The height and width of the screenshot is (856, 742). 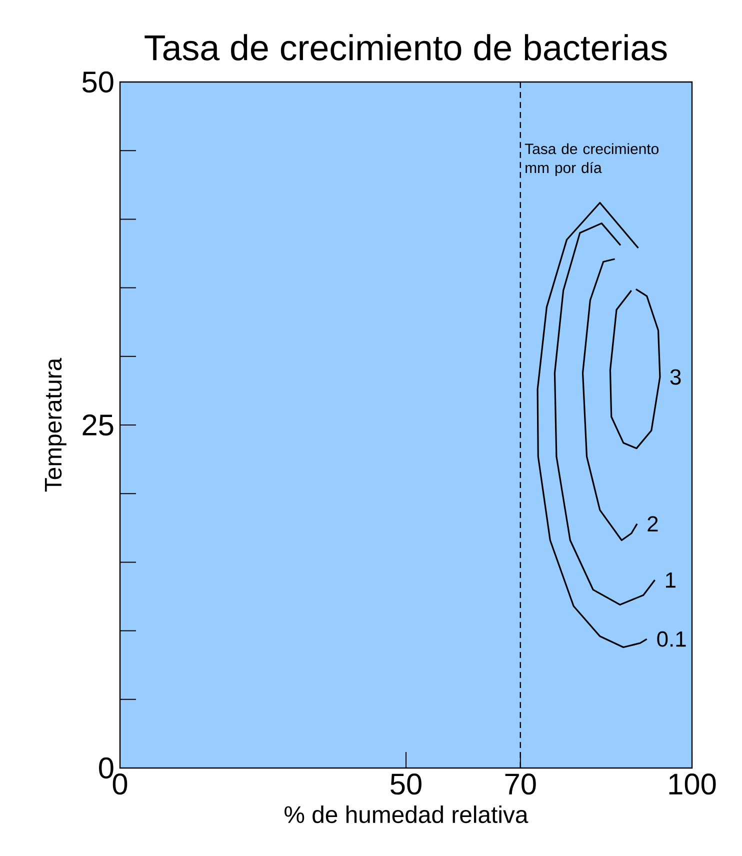 What do you see at coordinates (675, 377) in the screenshot?
I see `series-label: 3` at bounding box center [675, 377].